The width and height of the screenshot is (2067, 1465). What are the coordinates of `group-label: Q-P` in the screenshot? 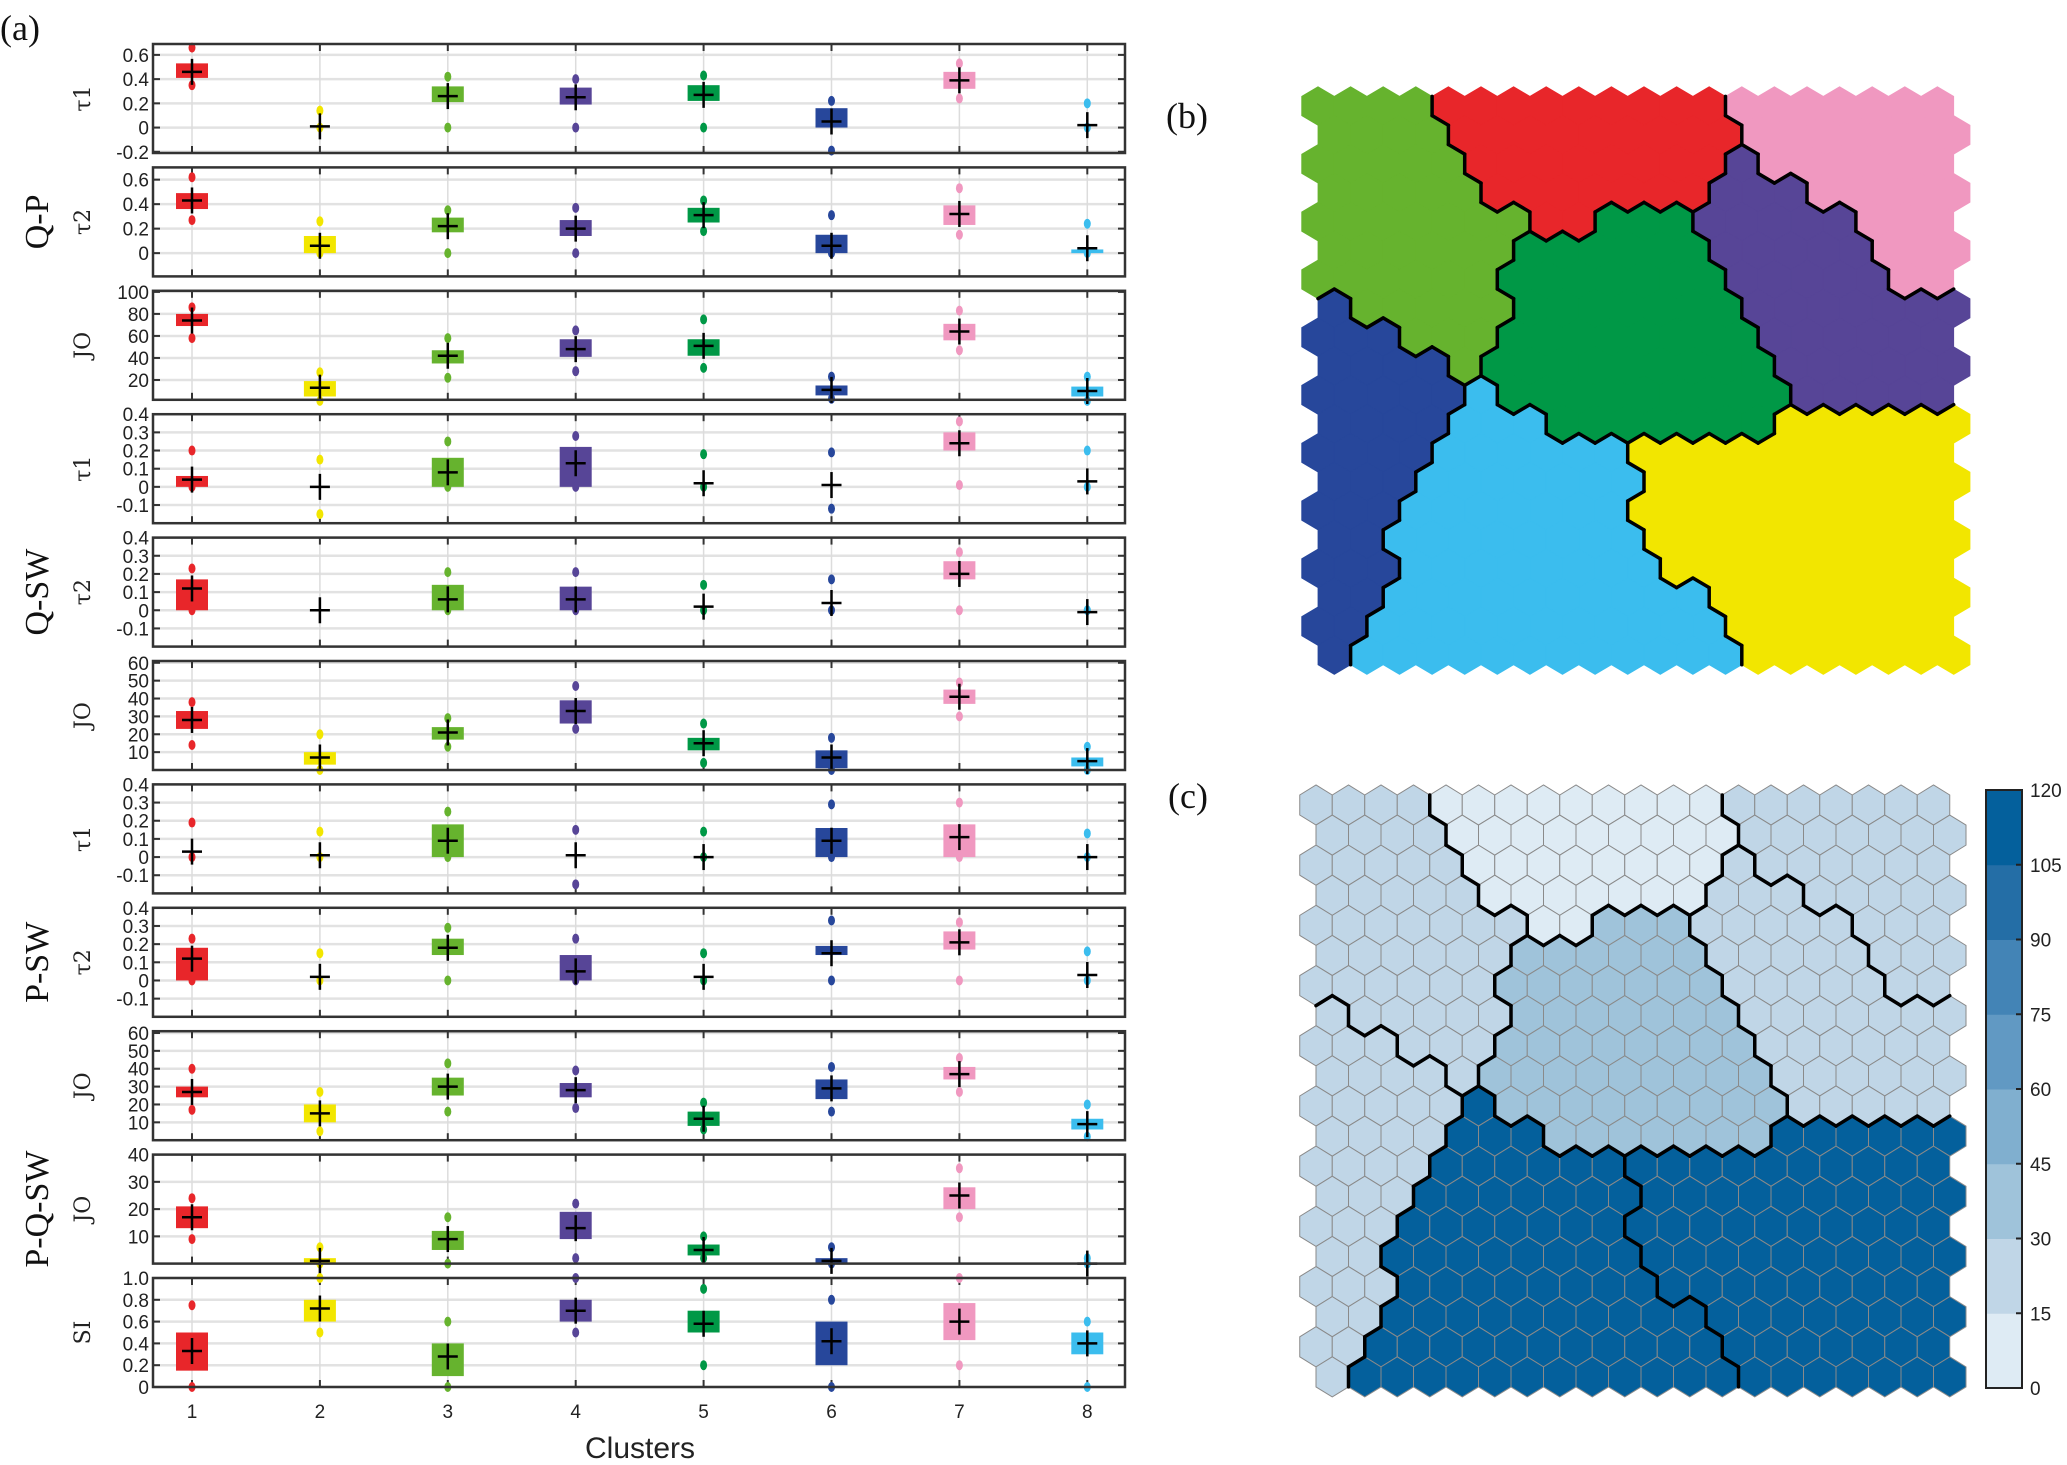 It's located at (37, 222).